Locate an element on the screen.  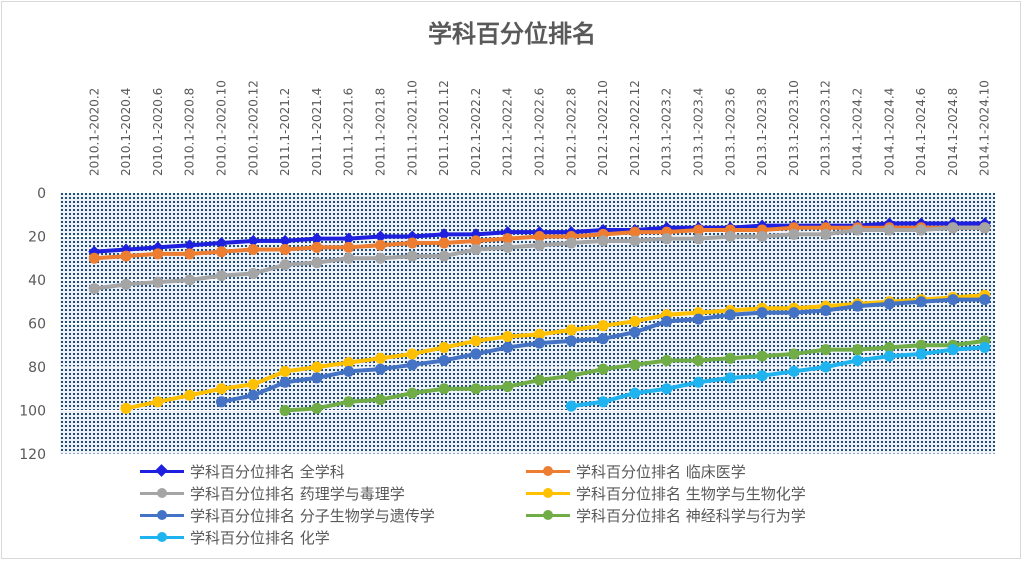
x-tick-label: 2011.1-2021.12 is located at coordinates (444, 128).